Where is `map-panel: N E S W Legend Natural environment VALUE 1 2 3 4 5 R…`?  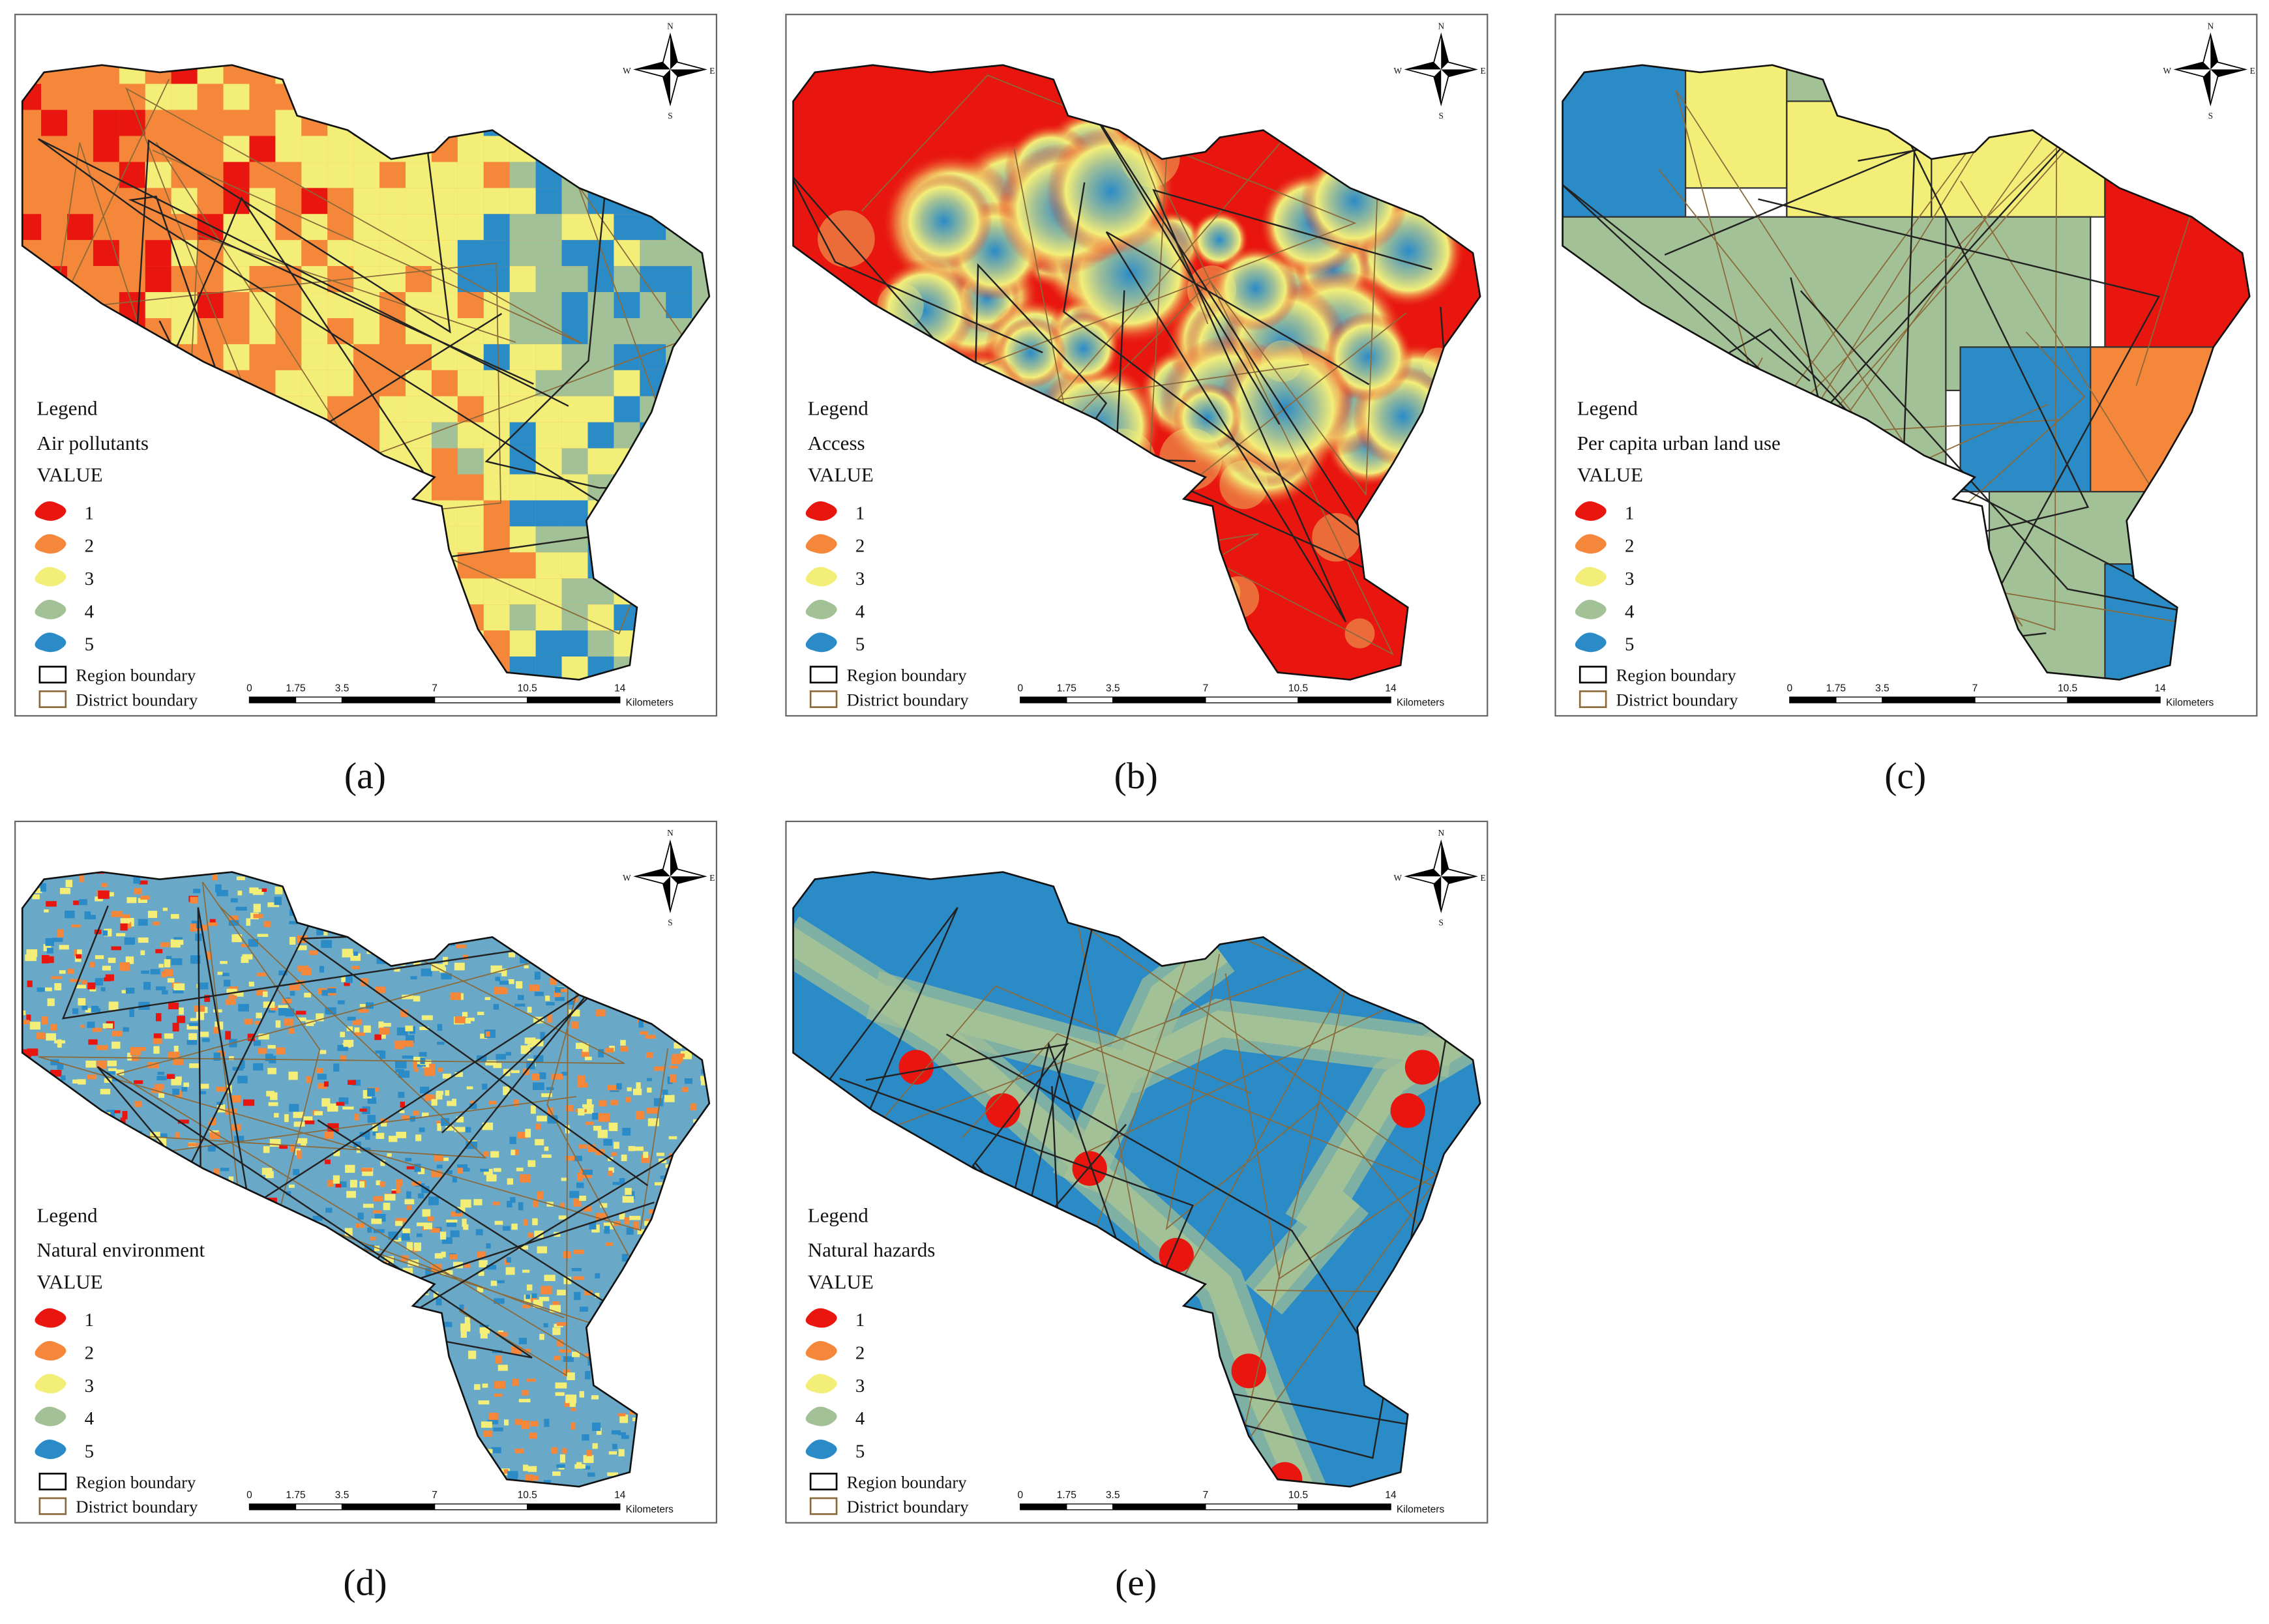 map-panel: N E S W Legend Natural environment VALUE 1 2 3 4 5 R… is located at coordinates (366, 1172).